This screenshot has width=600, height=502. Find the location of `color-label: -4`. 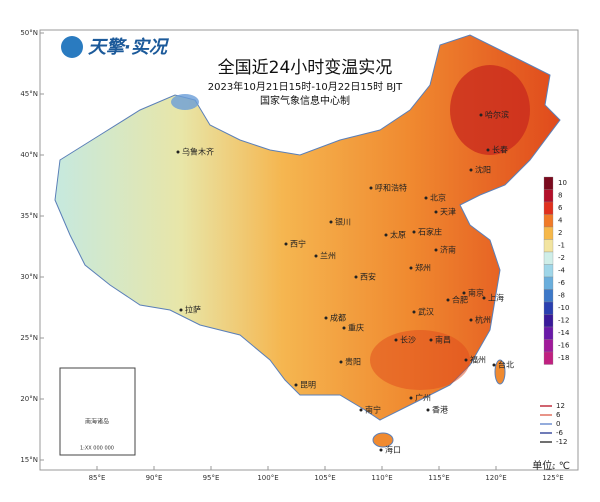

color-label: -4 is located at coordinates (562, 271).